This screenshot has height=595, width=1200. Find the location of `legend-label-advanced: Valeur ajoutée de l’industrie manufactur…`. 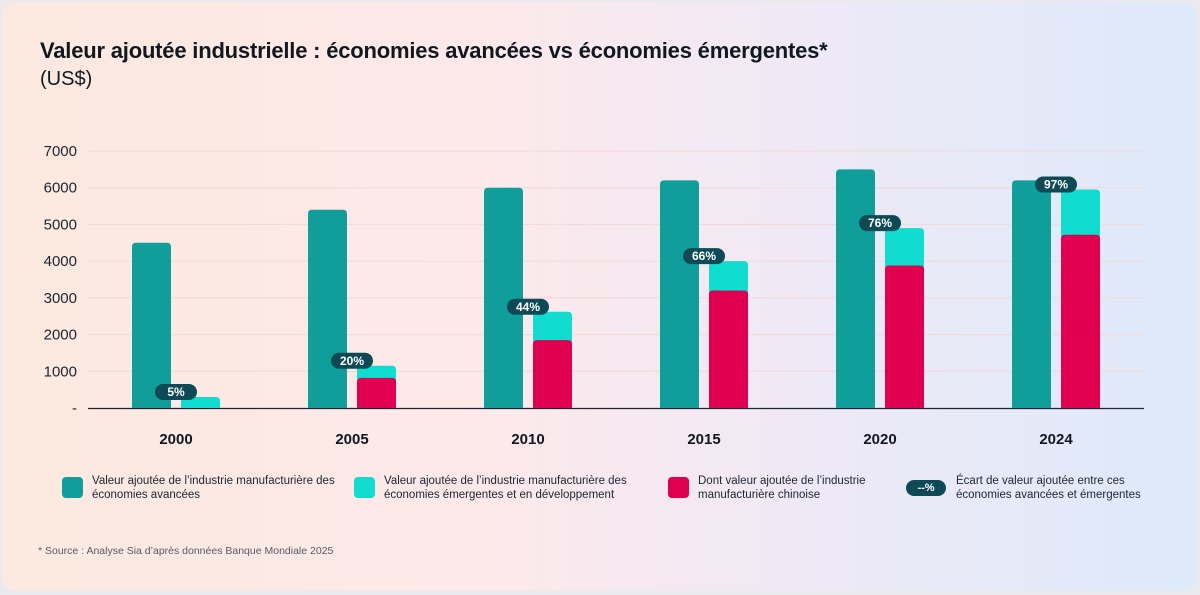

legend-label-advanced: Valeur ajoutée de l’industrie manufactur… is located at coordinates (213, 488).